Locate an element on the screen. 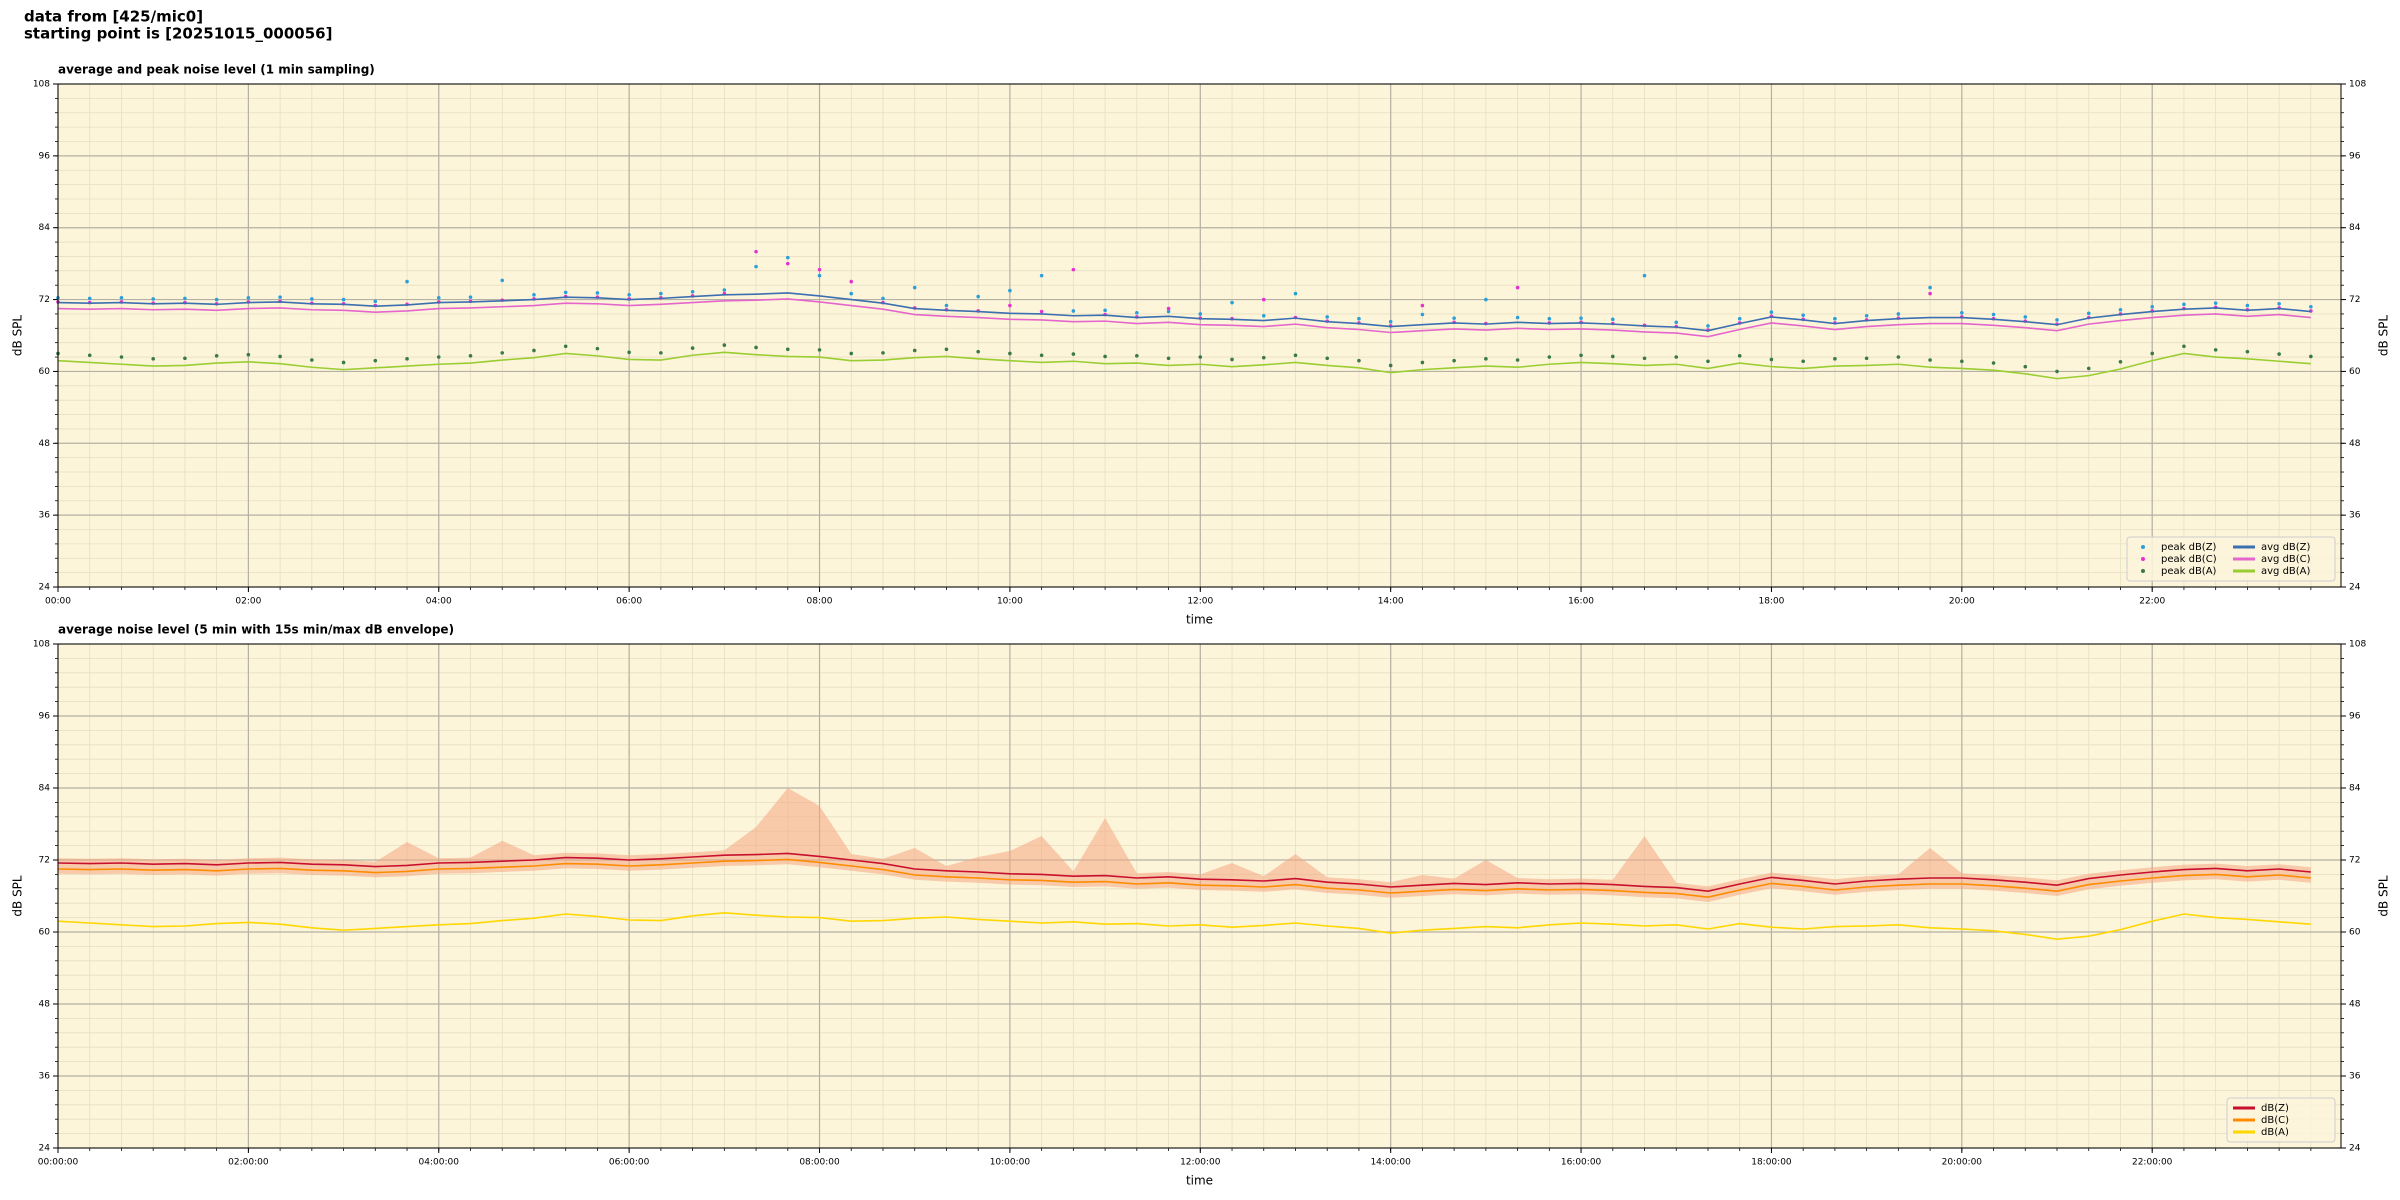 The image size is (2400, 1200). x-tick-label: 14:00 is located at coordinates (1391, 602).